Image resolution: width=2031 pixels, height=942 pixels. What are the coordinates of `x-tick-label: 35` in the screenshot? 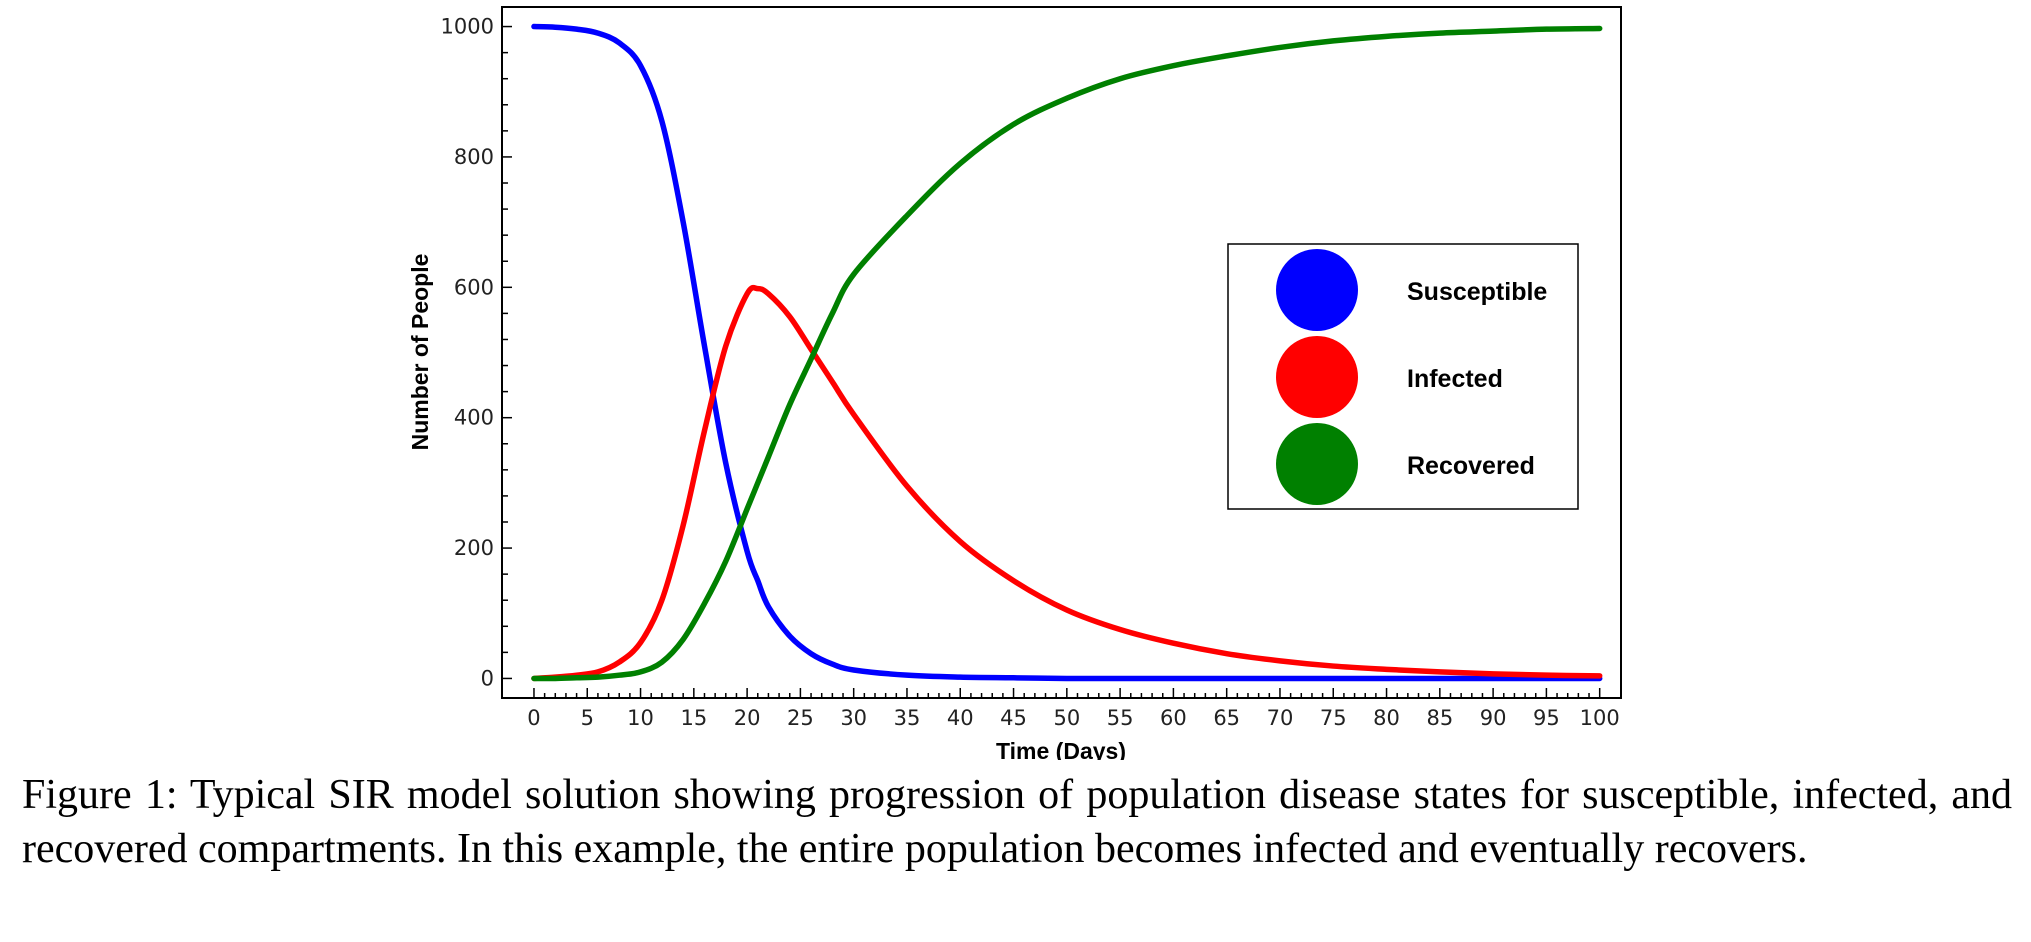 It's located at (907, 718).